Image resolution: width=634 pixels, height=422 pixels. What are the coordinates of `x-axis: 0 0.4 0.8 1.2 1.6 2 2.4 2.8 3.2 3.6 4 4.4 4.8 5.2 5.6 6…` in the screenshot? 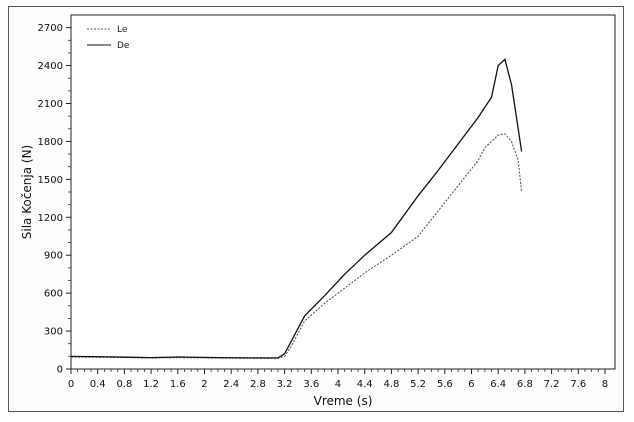 It's located at (338, 379).